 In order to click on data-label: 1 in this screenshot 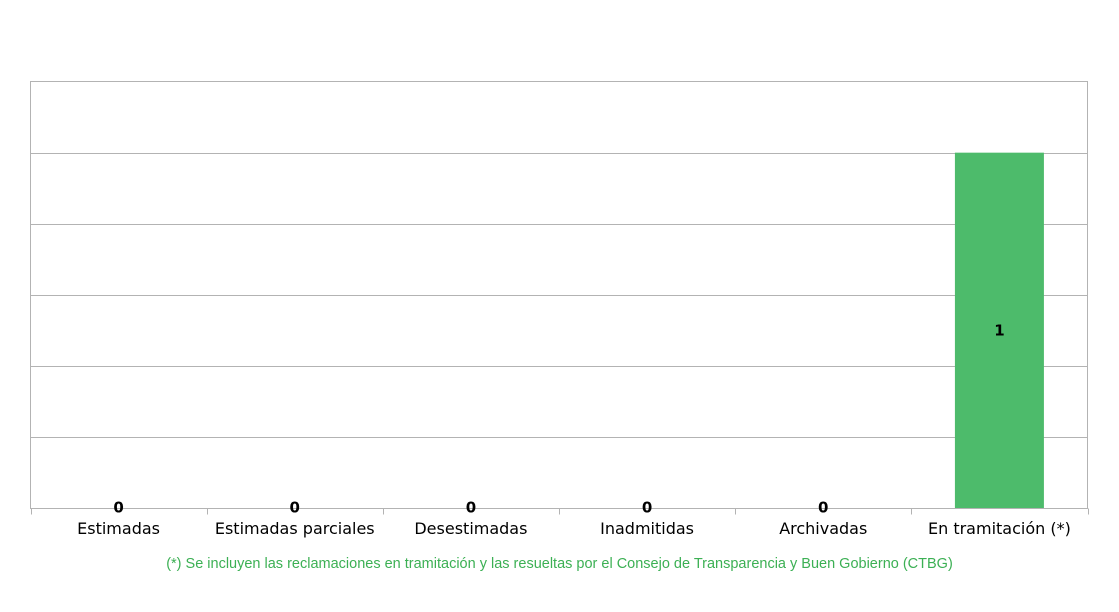, I will do `click(999, 331)`.